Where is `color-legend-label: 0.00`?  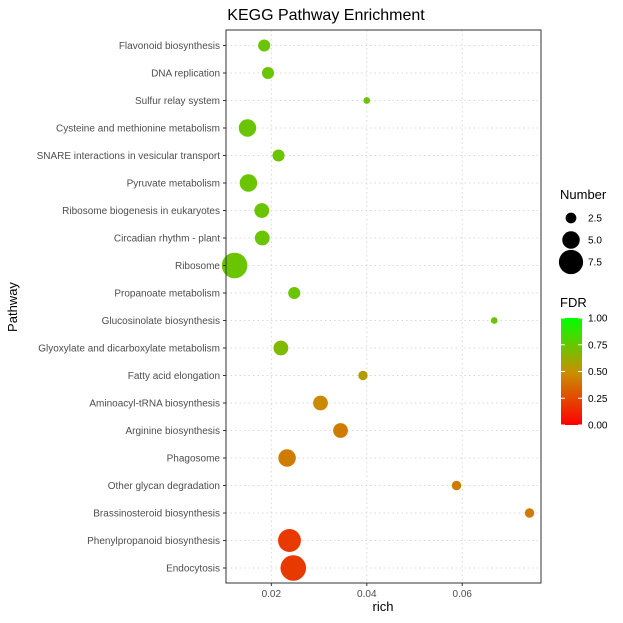 color-legend-label: 0.00 is located at coordinates (598, 426).